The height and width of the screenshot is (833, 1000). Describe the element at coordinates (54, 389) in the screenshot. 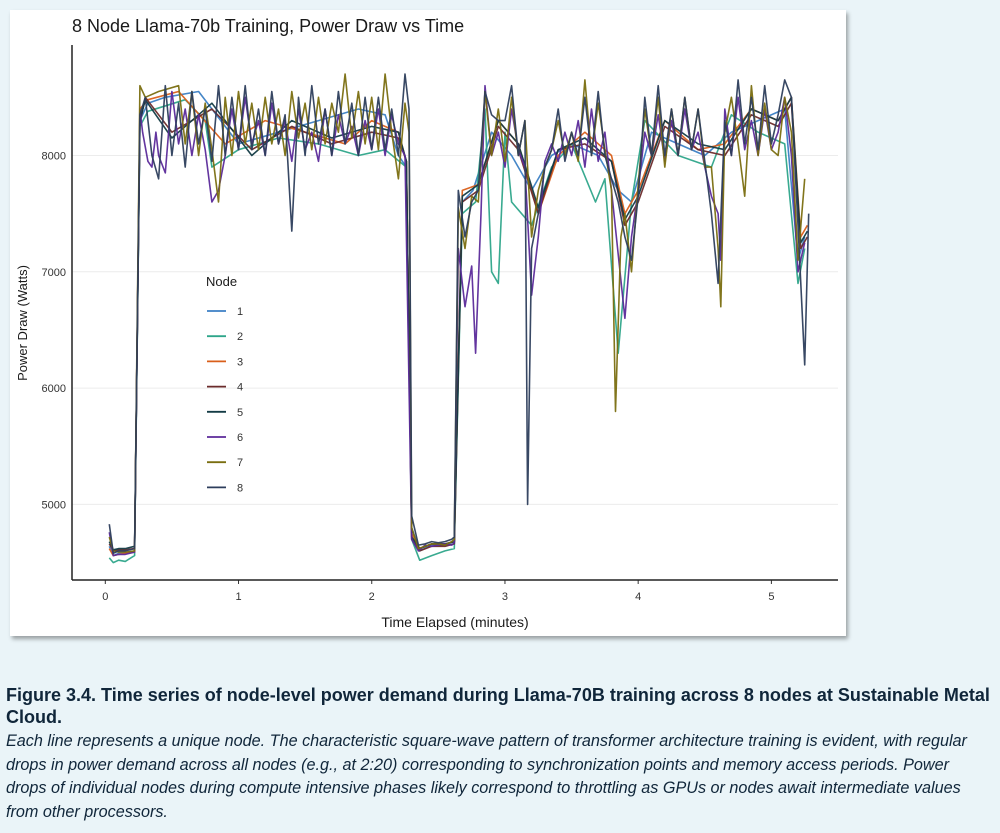

I see `y-tick-label: 6000` at that location.